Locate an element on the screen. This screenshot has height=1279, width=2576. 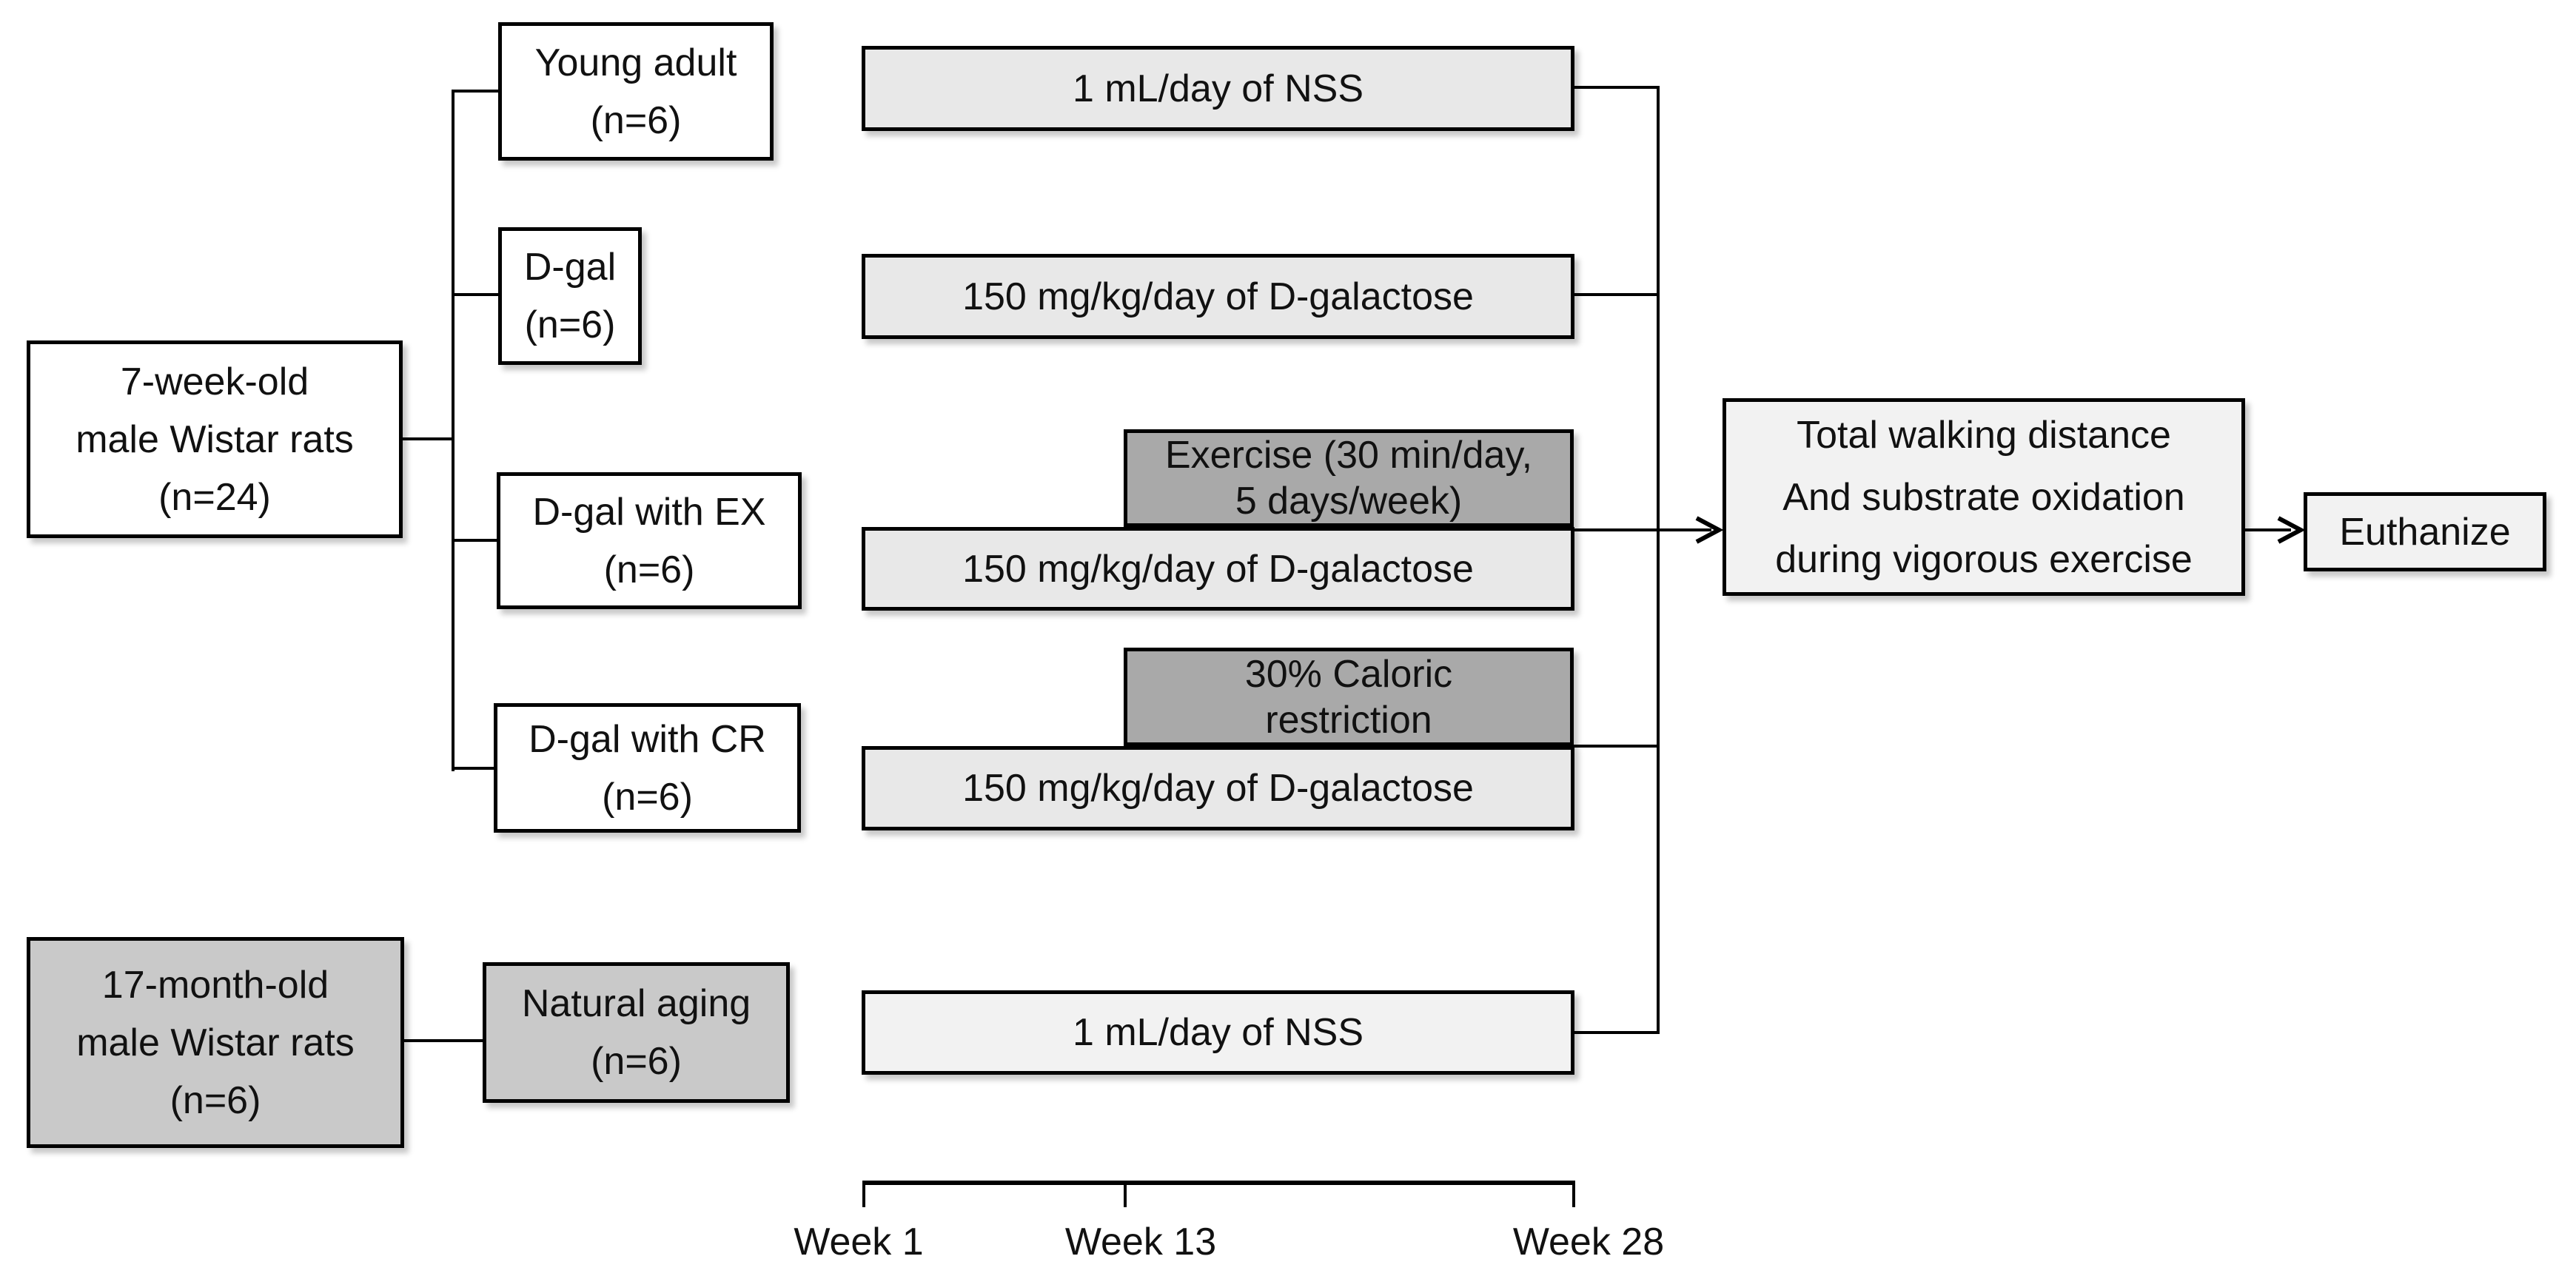
timeline-tick-week13 is located at coordinates (1125, 1194).